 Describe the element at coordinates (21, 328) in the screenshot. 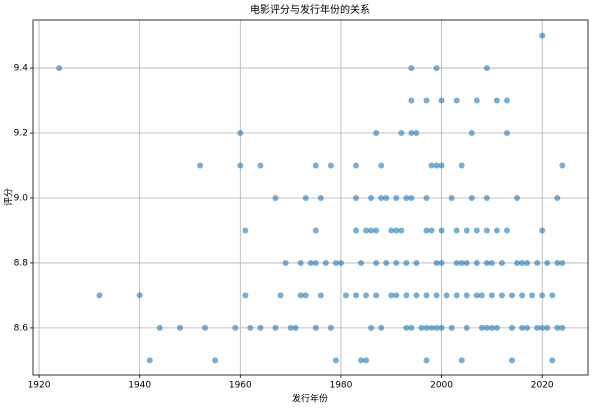

I see `y-tick-label: 8.6` at that location.